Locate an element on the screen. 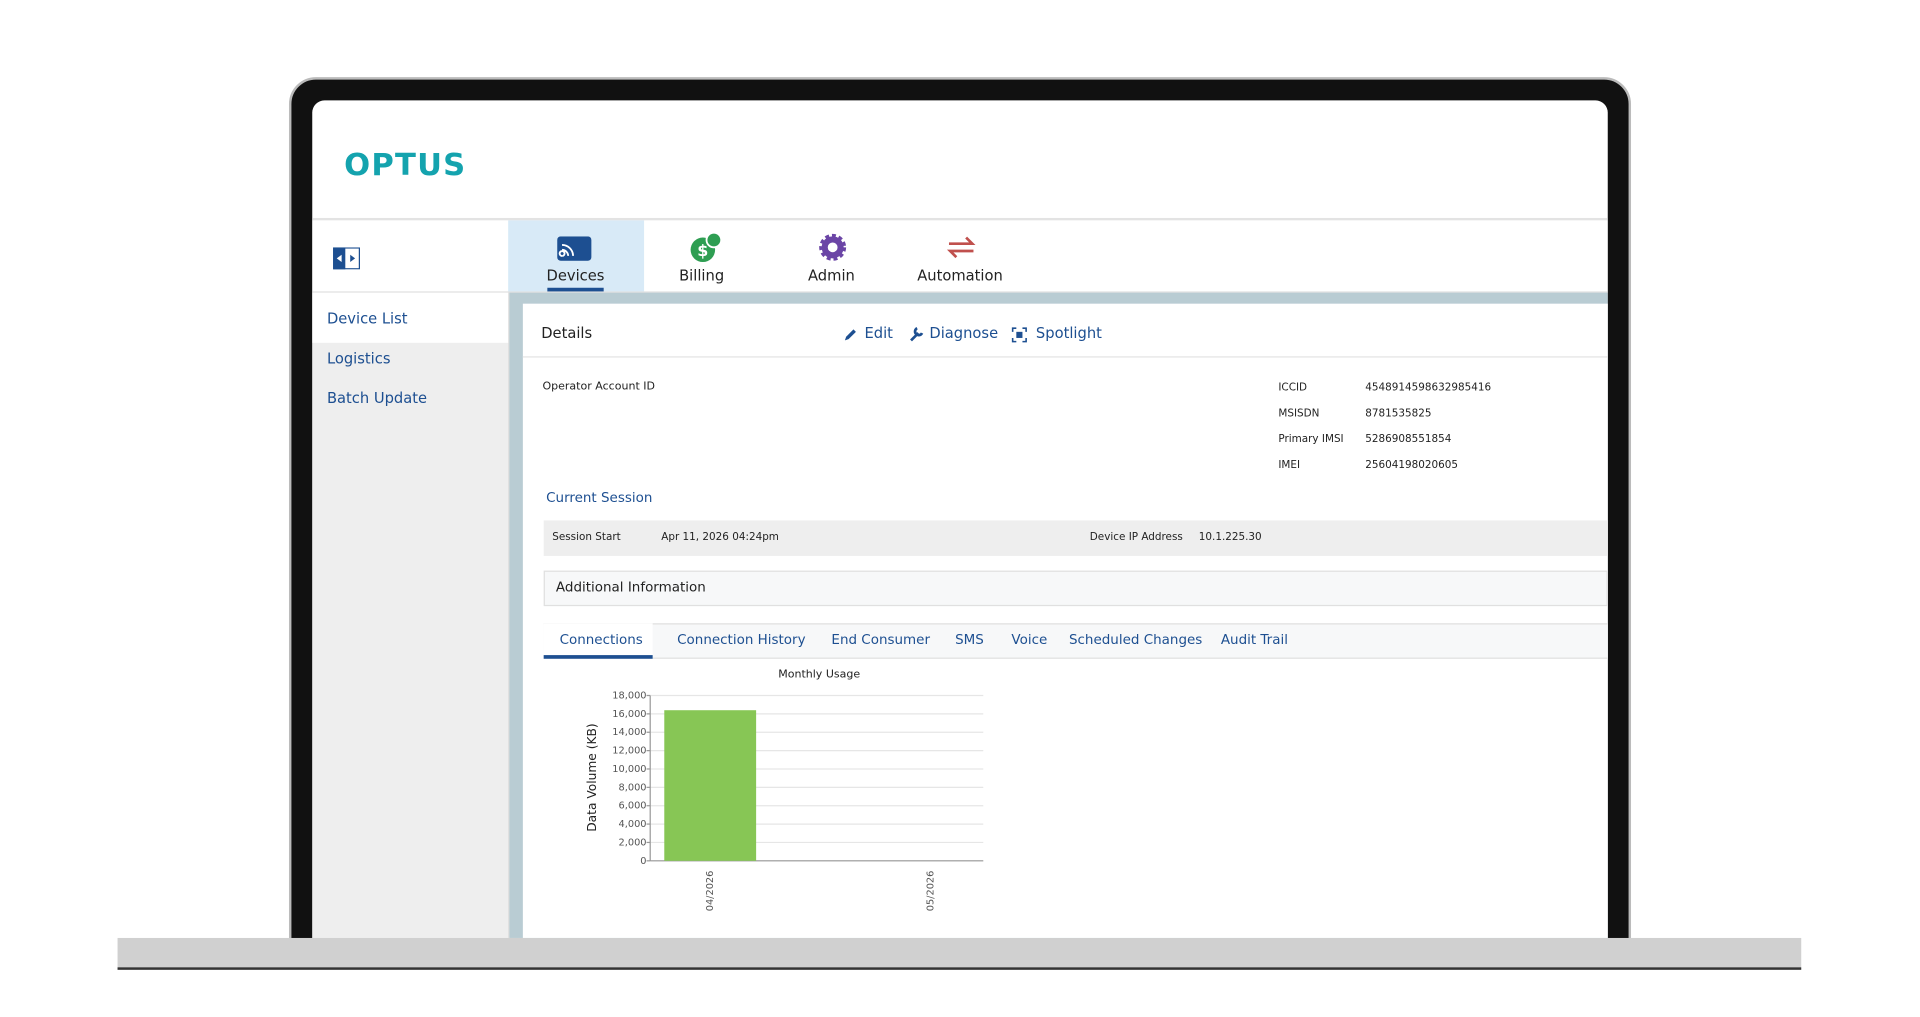 The width and height of the screenshot is (1920, 1017). field-value: 25604198020605 is located at coordinates (1412, 465).